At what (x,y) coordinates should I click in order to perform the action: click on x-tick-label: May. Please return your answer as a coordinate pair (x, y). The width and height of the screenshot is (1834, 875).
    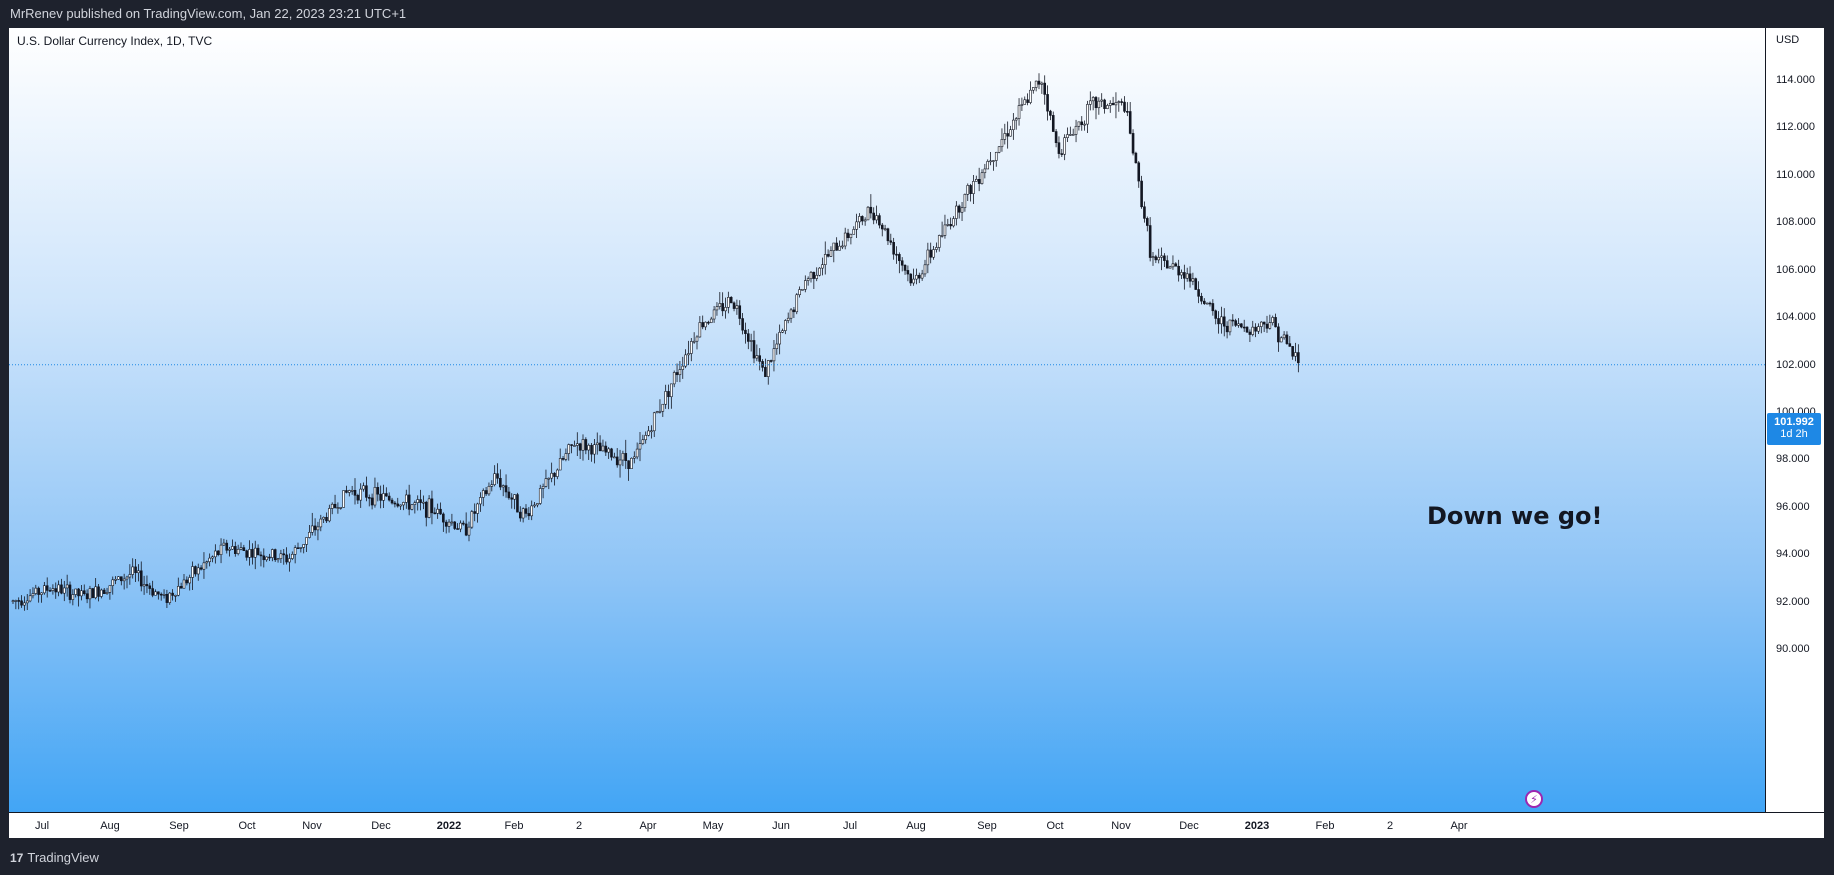
    Looking at the image, I should click on (713, 826).